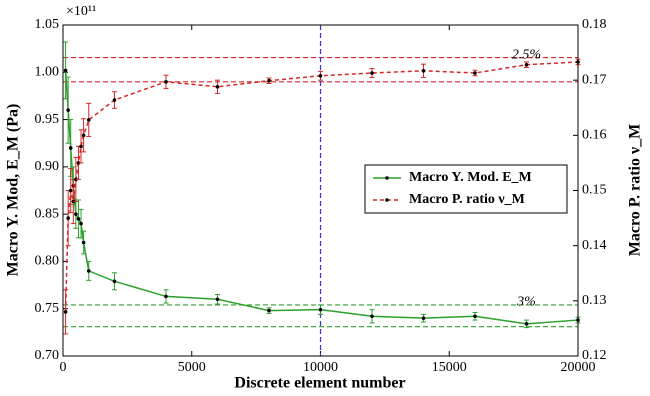  What do you see at coordinates (470, 177) in the screenshot?
I see `legend-label: Macro Y. Mod. E_M` at bounding box center [470, 177].